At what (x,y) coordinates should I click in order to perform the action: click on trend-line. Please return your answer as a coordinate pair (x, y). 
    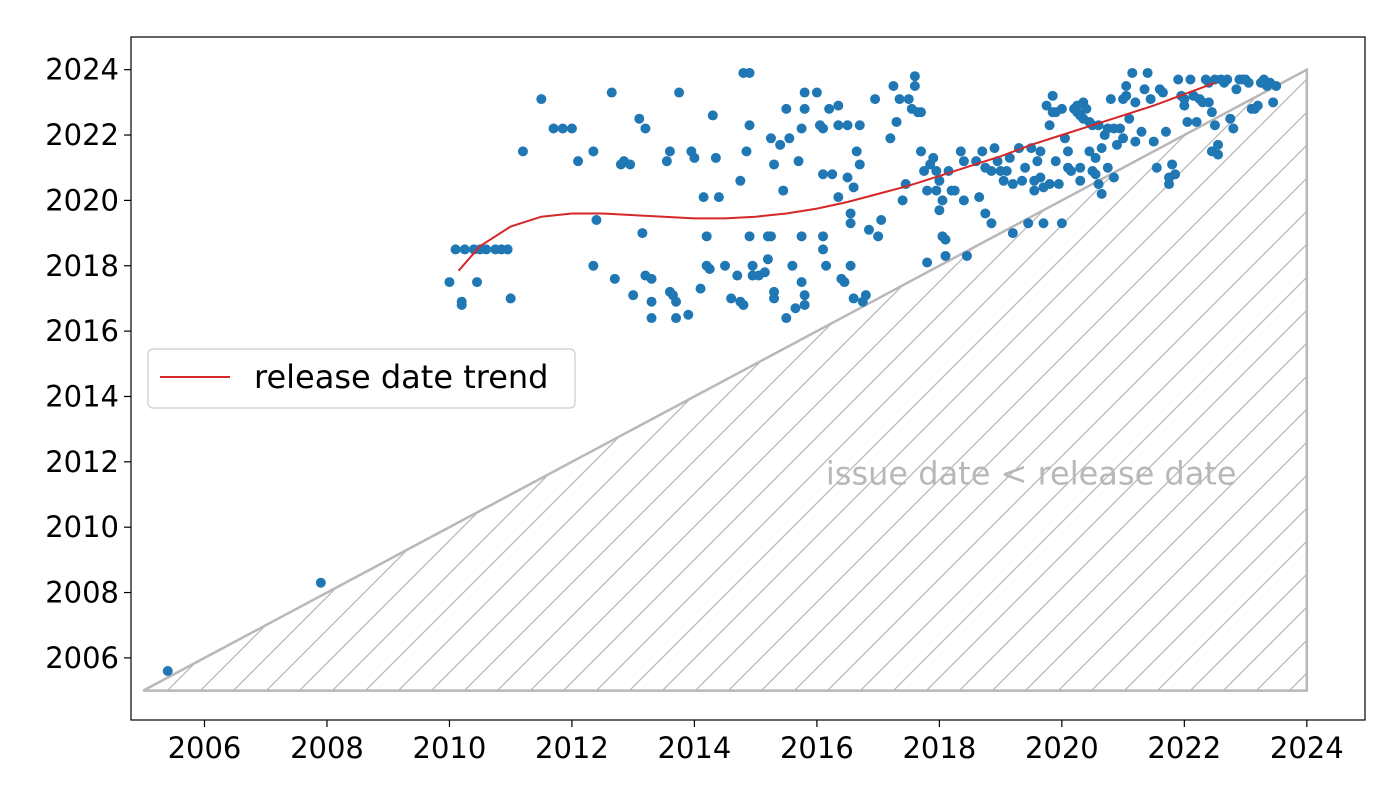
    Looking at the image, I should click on (836, 176).